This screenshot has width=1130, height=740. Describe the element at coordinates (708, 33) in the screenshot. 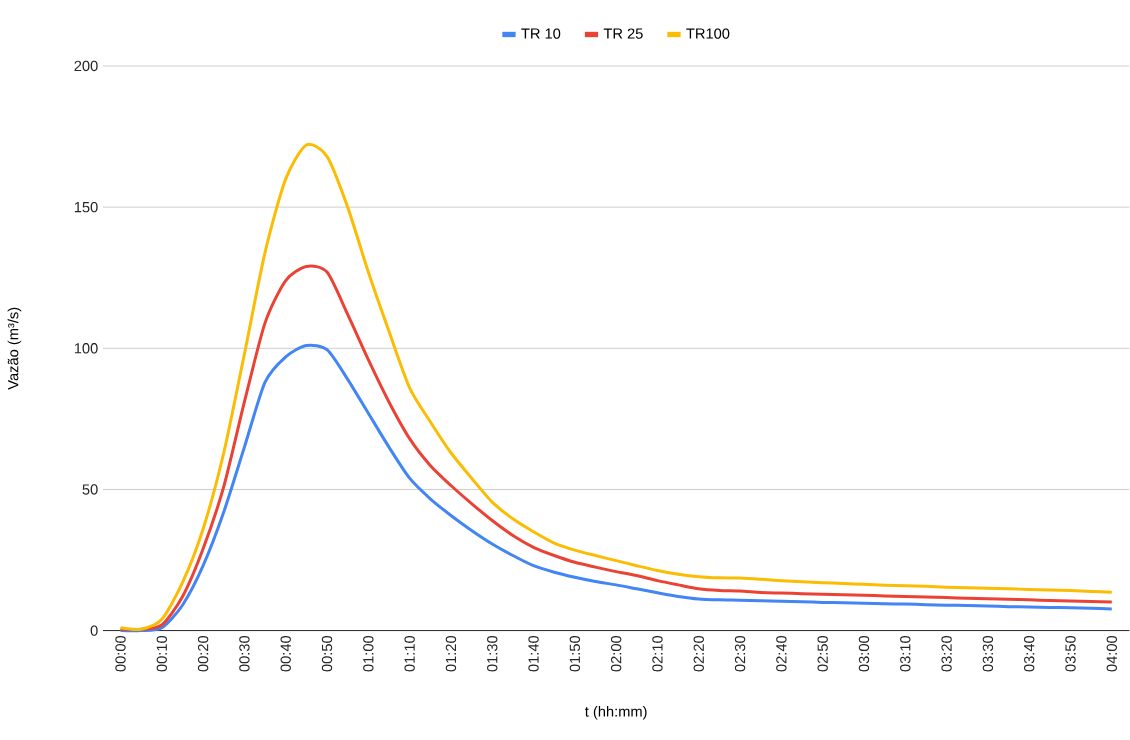

I see `legend-label: TR100` at that location.